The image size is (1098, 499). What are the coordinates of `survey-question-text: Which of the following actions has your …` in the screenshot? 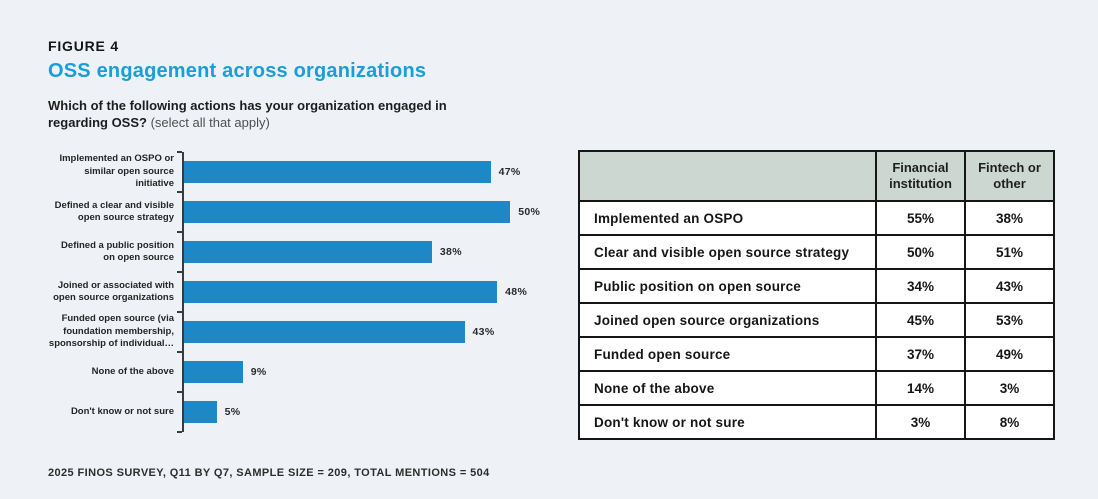 It's located at (247, 114).